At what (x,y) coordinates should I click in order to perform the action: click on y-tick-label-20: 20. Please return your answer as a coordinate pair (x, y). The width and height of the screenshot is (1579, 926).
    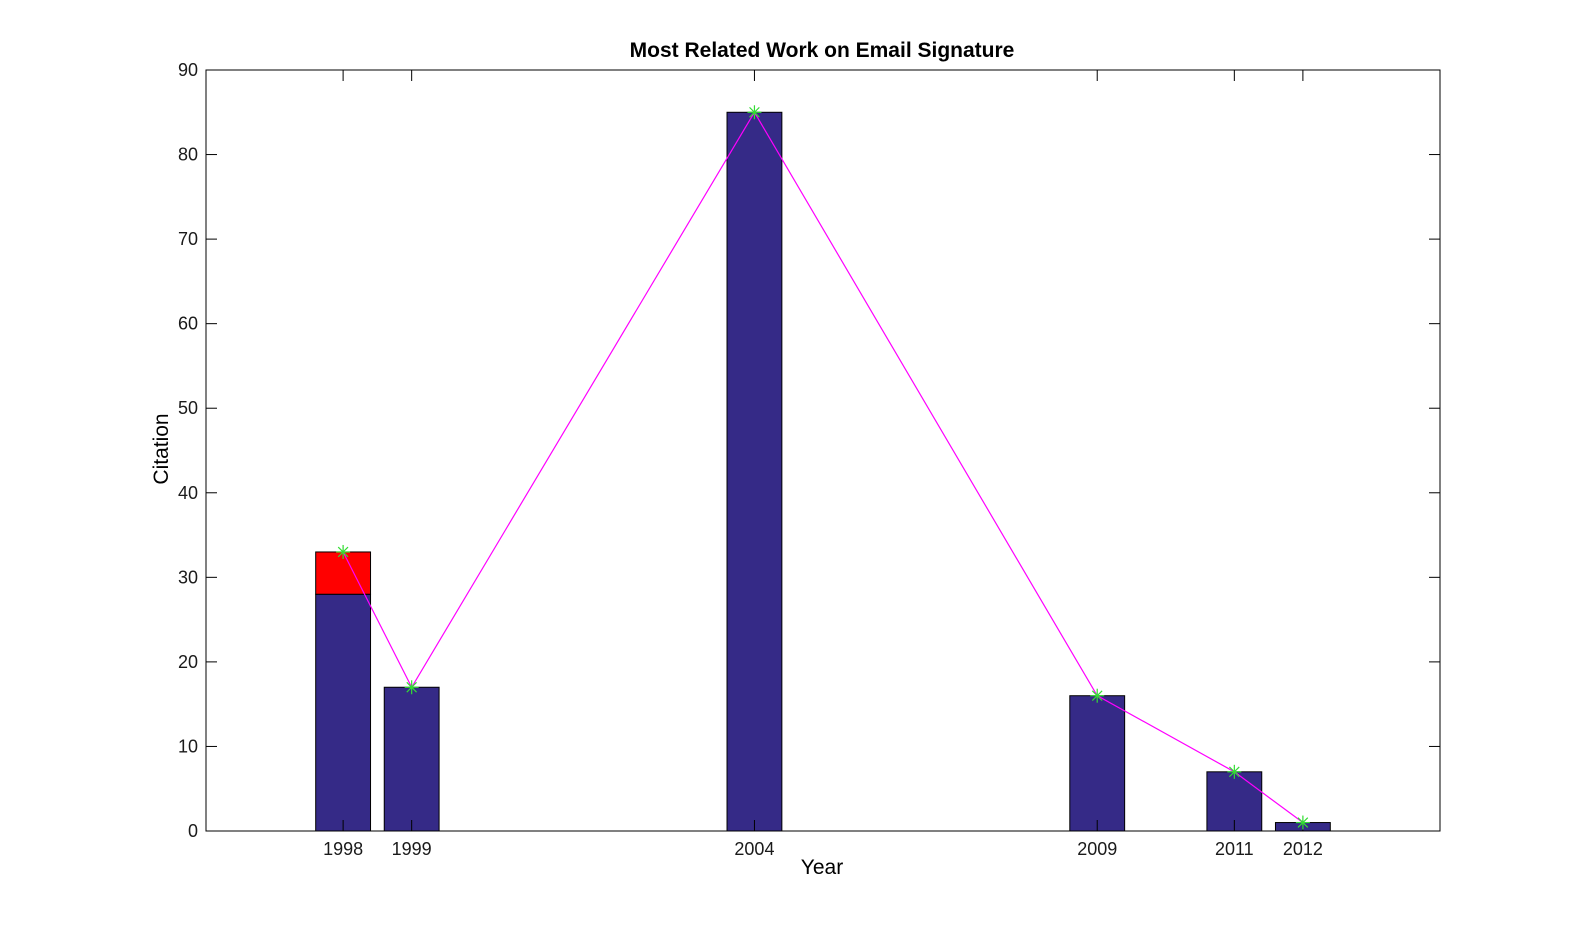
    Looking at the image, I should click on (188, 662).